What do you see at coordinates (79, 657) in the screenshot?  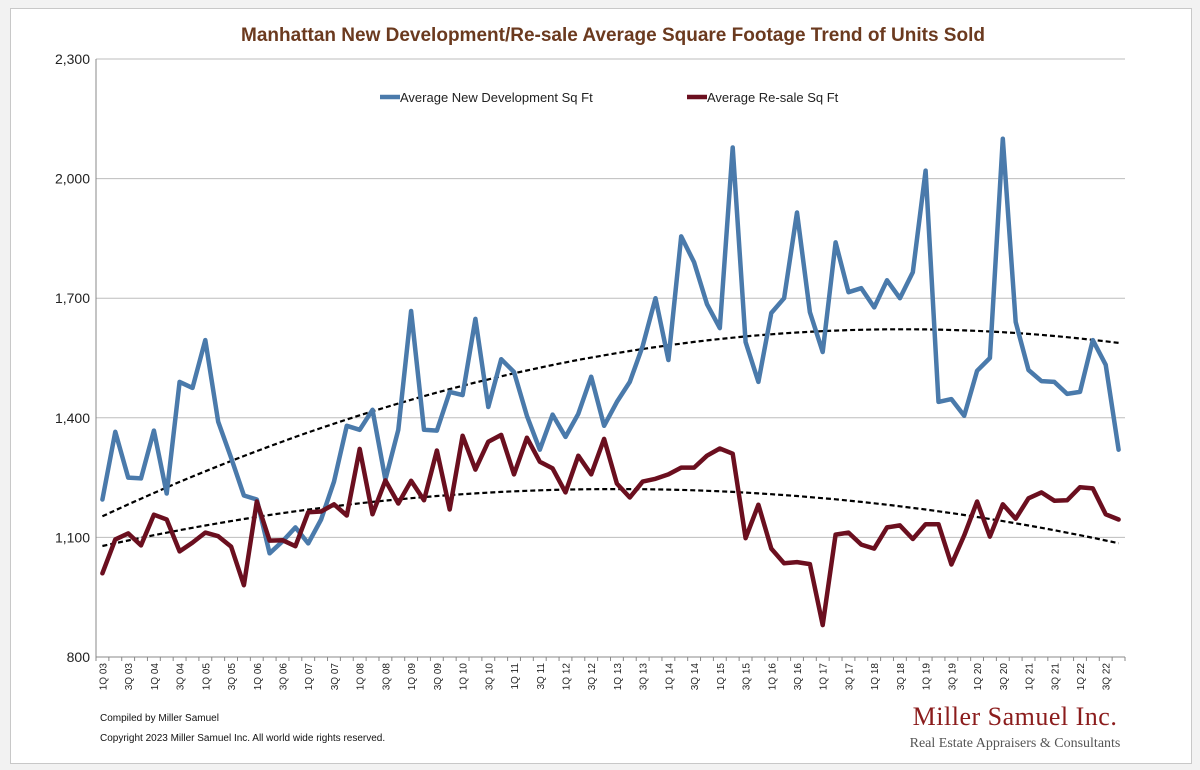 I see `y-tick-label: 800` at bounding box center [79, 657].